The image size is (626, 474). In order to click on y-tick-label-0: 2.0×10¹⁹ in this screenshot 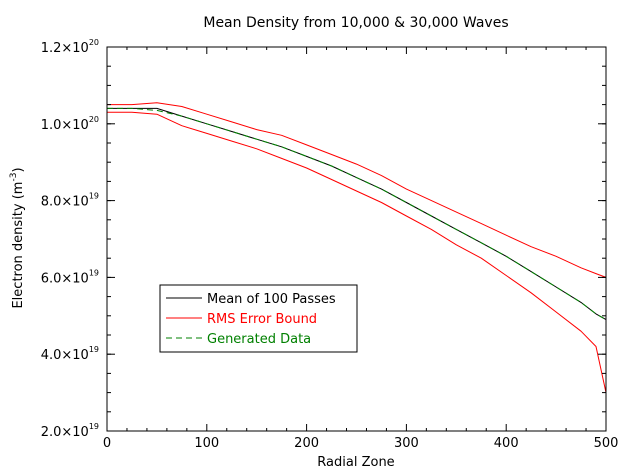, I will do `click(70, 431)`.